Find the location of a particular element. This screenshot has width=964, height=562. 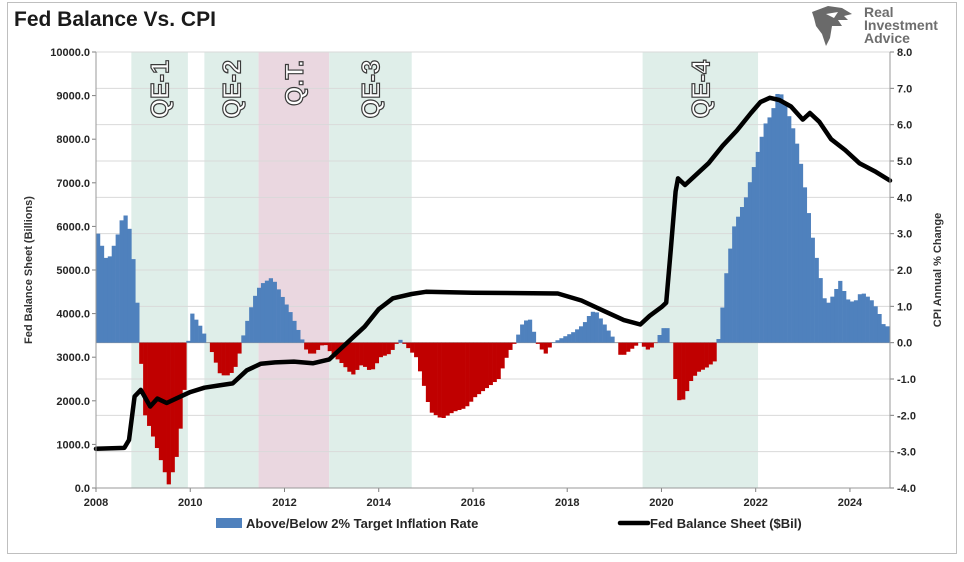

shaded-period-label: QE-3 is located at coordinates (371, 89).